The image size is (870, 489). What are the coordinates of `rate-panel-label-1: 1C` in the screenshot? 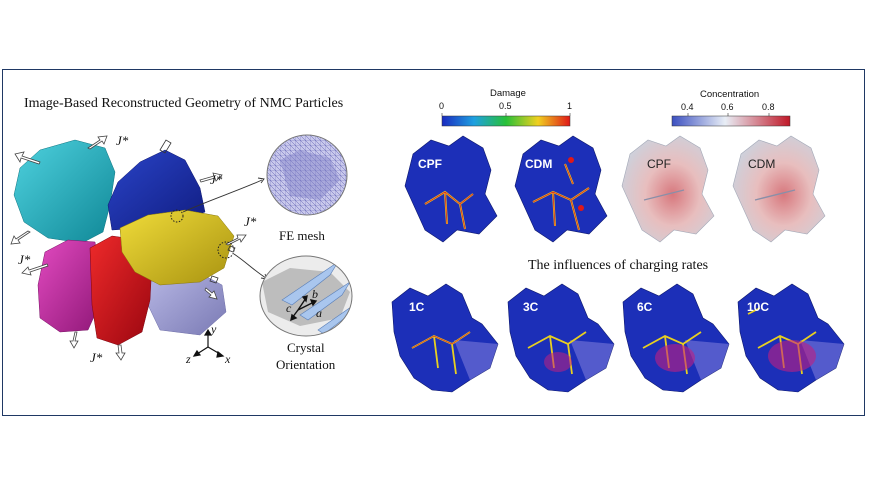 It's located at (417, 307).